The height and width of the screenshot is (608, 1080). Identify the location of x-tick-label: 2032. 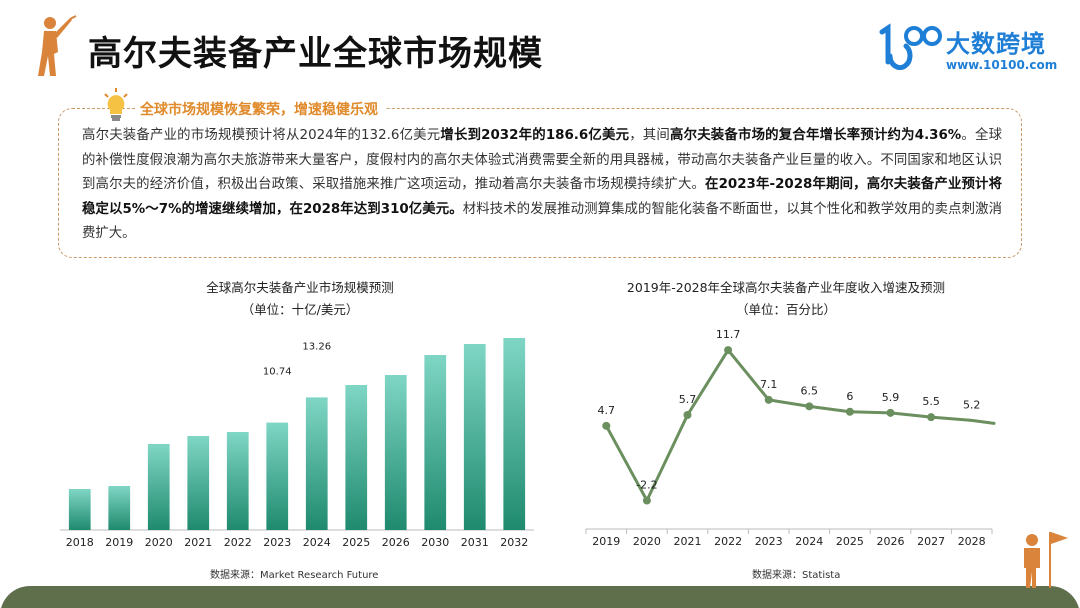
(514, 542).